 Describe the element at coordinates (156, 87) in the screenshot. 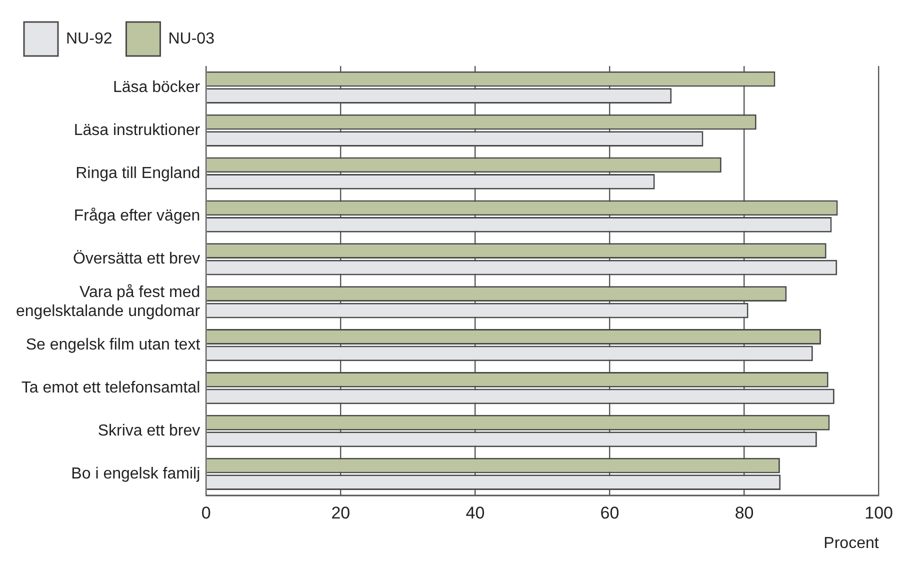

I see `y-tick-label: Läsa böcker` at that location.